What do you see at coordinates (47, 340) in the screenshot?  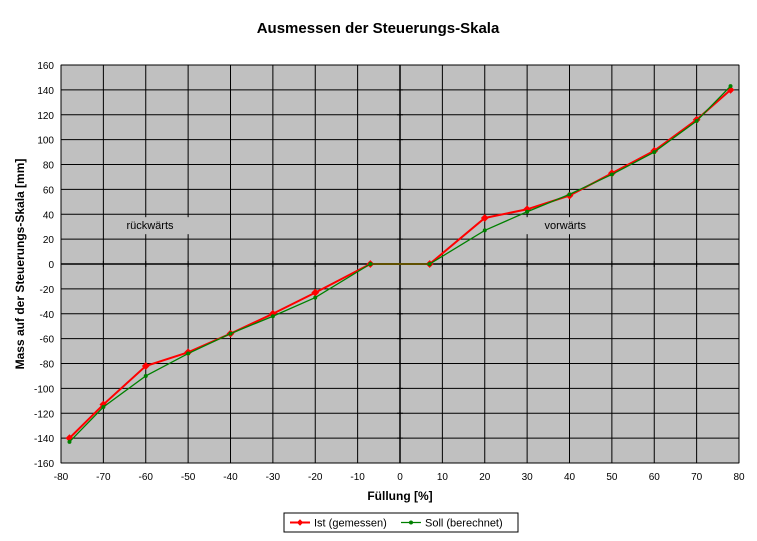 I see `y-tick-label: -60` at bounding box center [47, 340].